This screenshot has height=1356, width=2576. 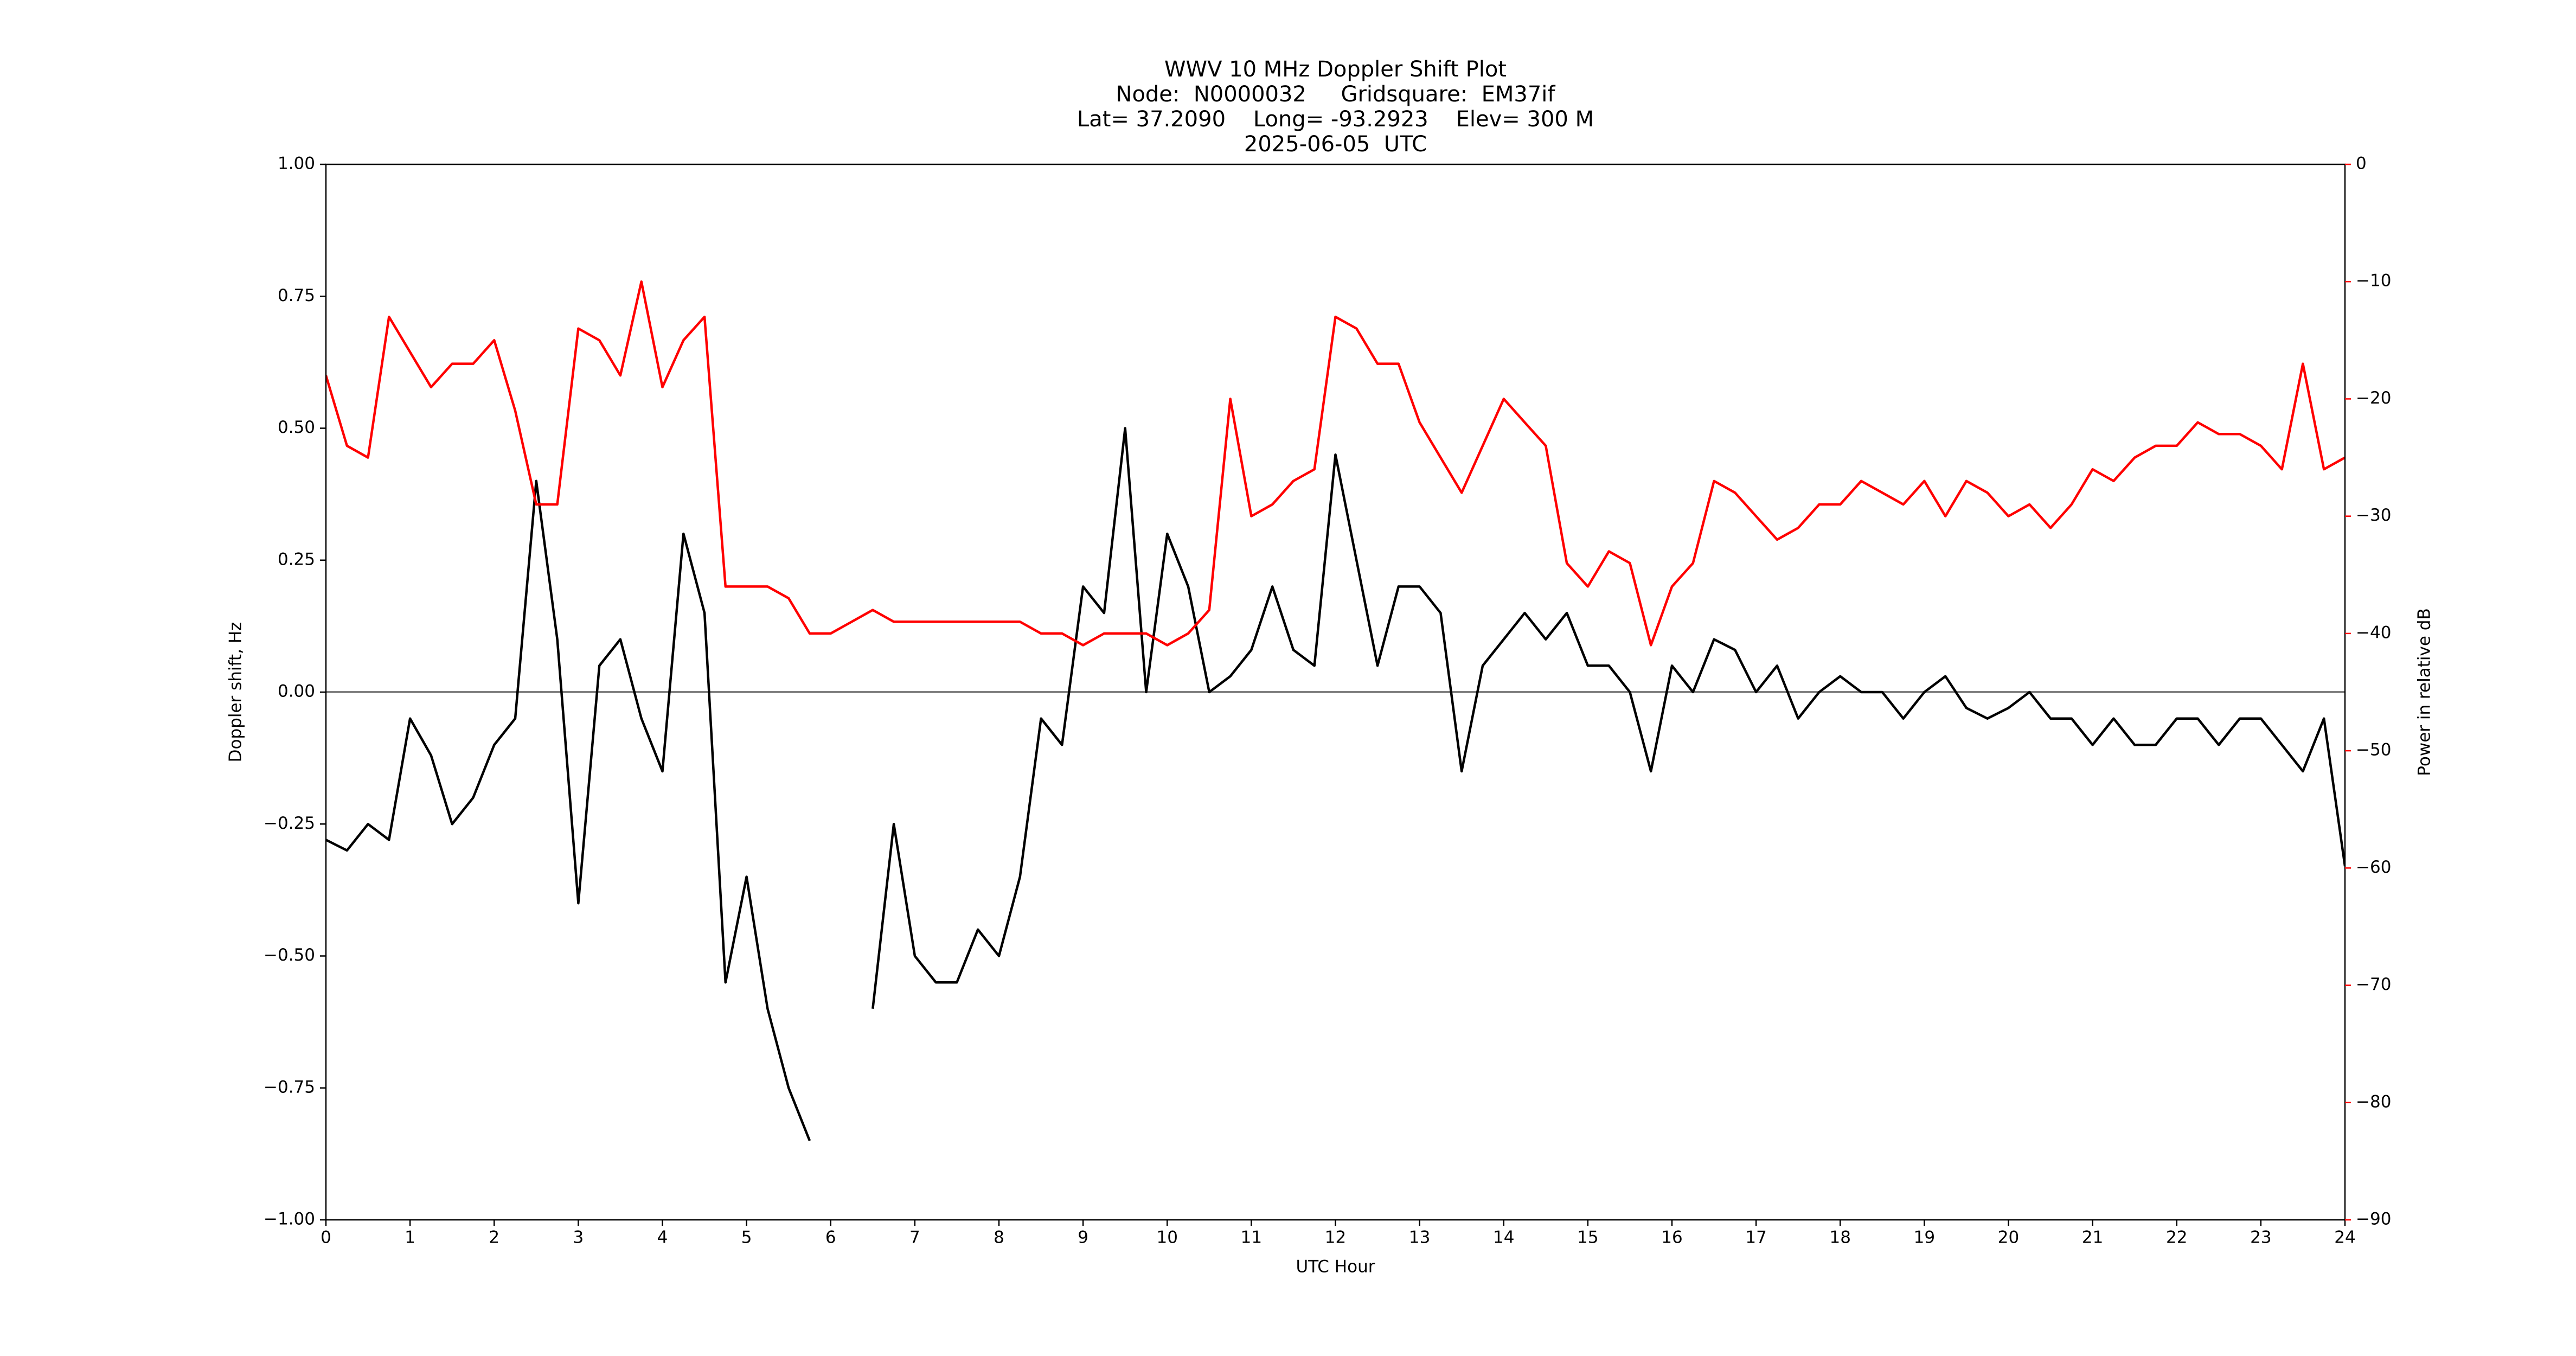 What do you see at coordinates (1924, 1238) in the screenshot?
I see `x-tick-label: 19` at bounding box center [1924, 1238].